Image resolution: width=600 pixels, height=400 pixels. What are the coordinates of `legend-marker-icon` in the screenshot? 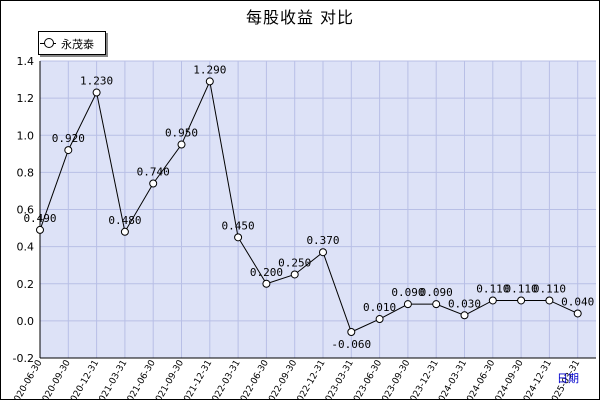 It's located at (49, 43).